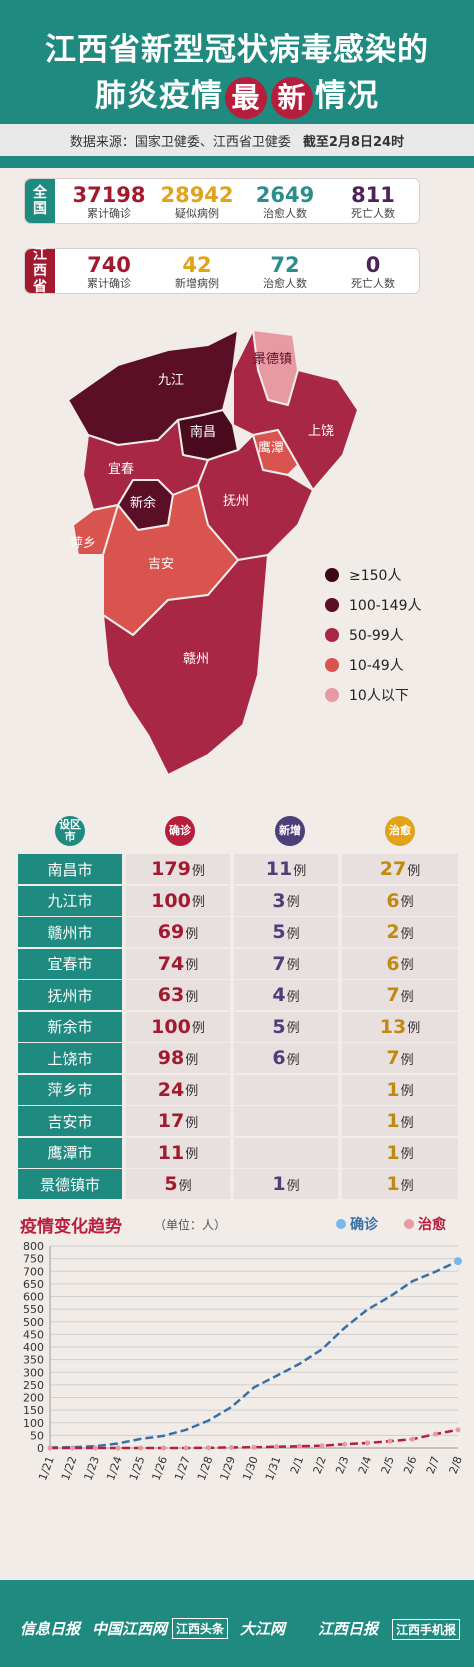  Describe the element at coordinates (182, 1469) in the screenshot. I see `x-tick-label: 1/27` at that location.